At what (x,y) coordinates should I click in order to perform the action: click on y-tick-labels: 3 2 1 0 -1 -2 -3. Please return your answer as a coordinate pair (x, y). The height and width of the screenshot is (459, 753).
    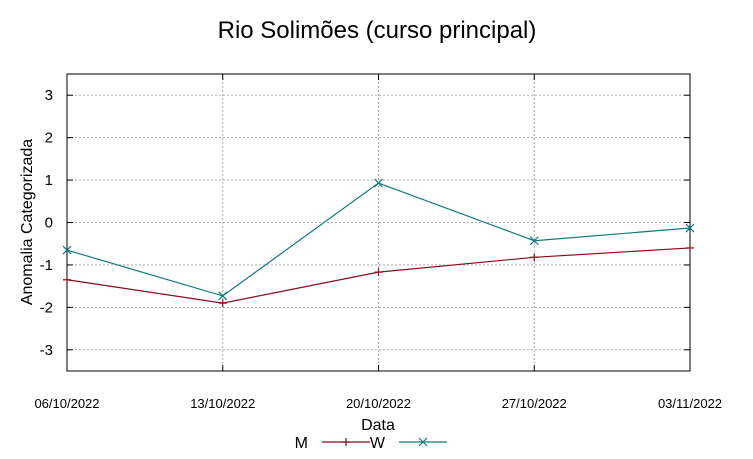
    Looking at the image, I should click on (46, 223).